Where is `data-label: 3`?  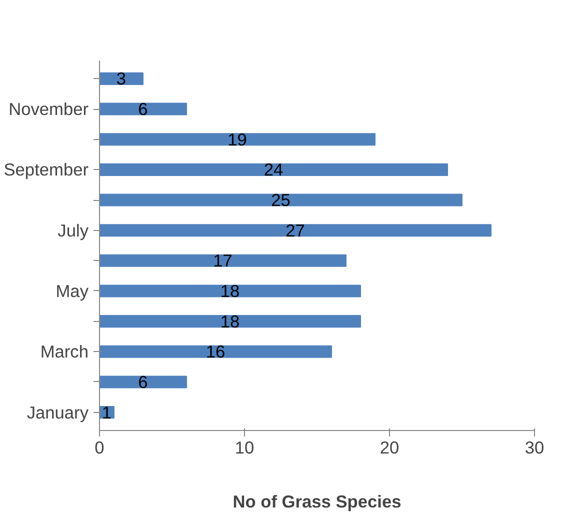 data-label: 3 is located at coordinates (121, 78).